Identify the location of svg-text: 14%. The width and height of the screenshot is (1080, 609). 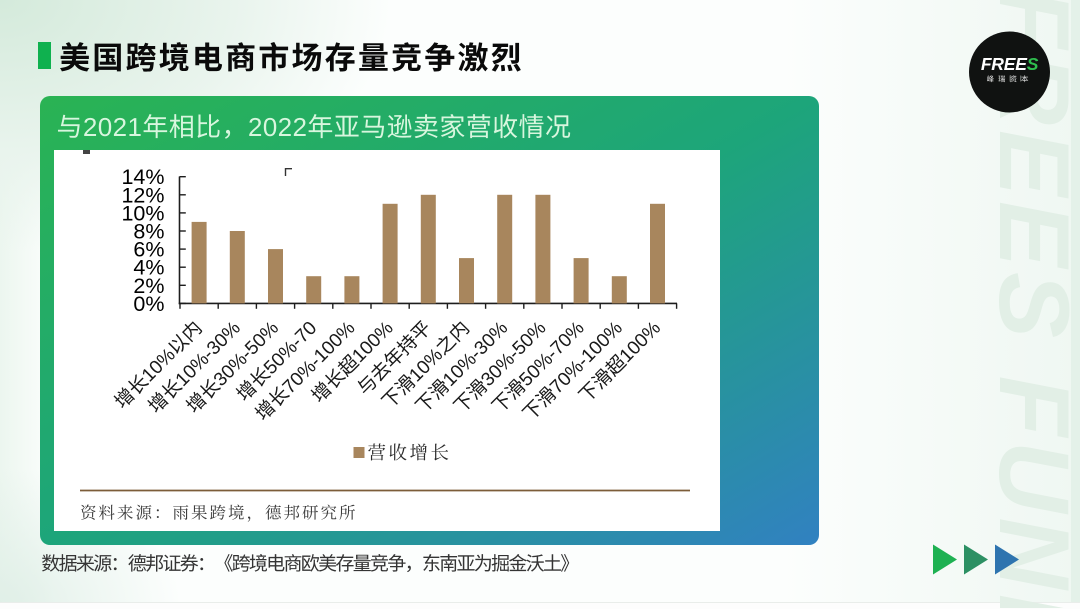
(142, 177).